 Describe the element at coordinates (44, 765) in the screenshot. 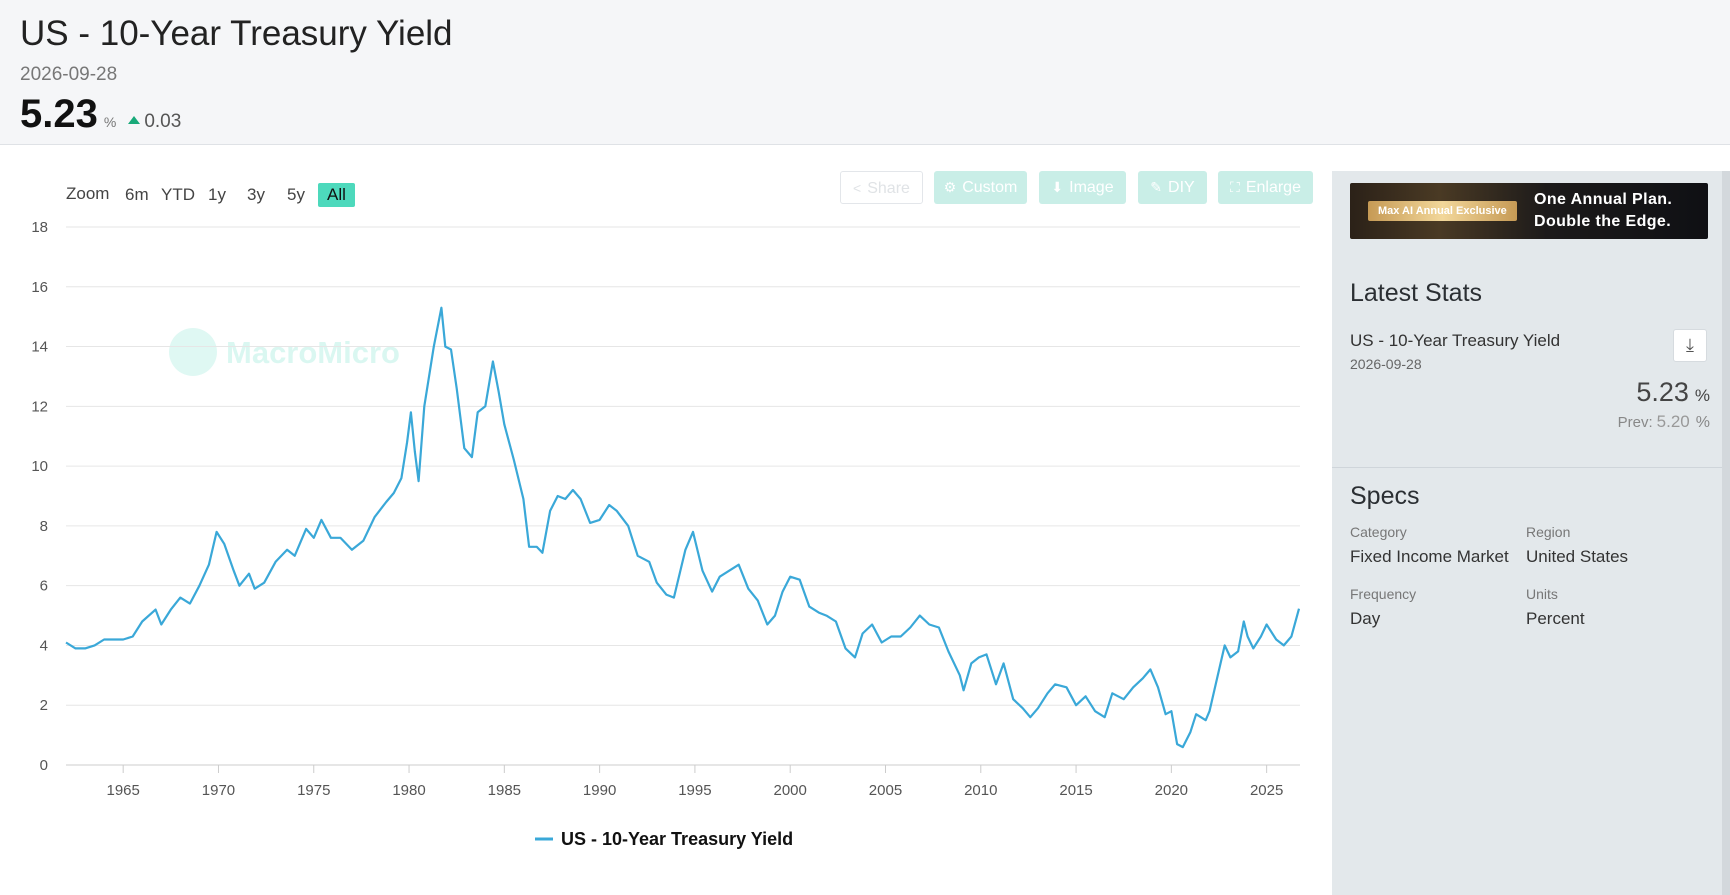

I see `y-tick-label: 0` at that location.